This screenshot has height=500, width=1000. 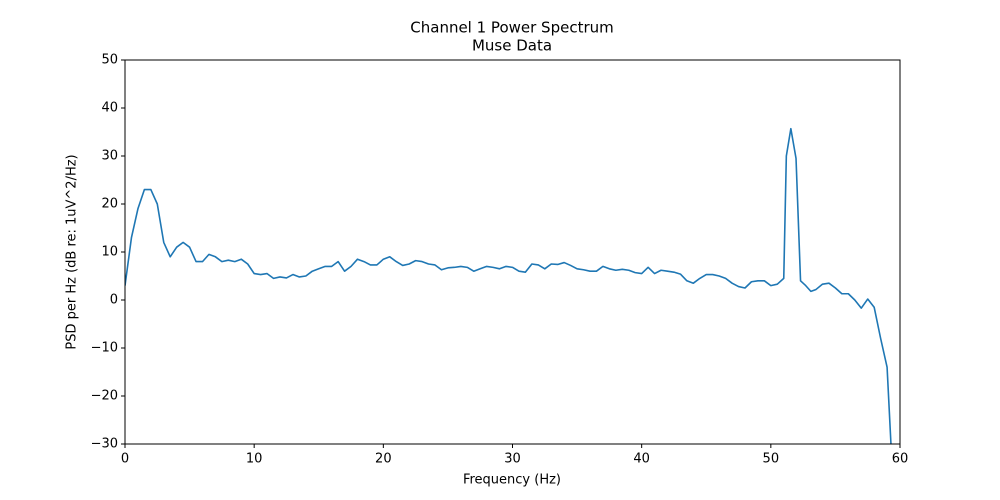 What do you see at coordinates (512, 480) in the screenshot?
I see `x-axis-label: Frequency (Hz)` at bounding box center [512, 480].